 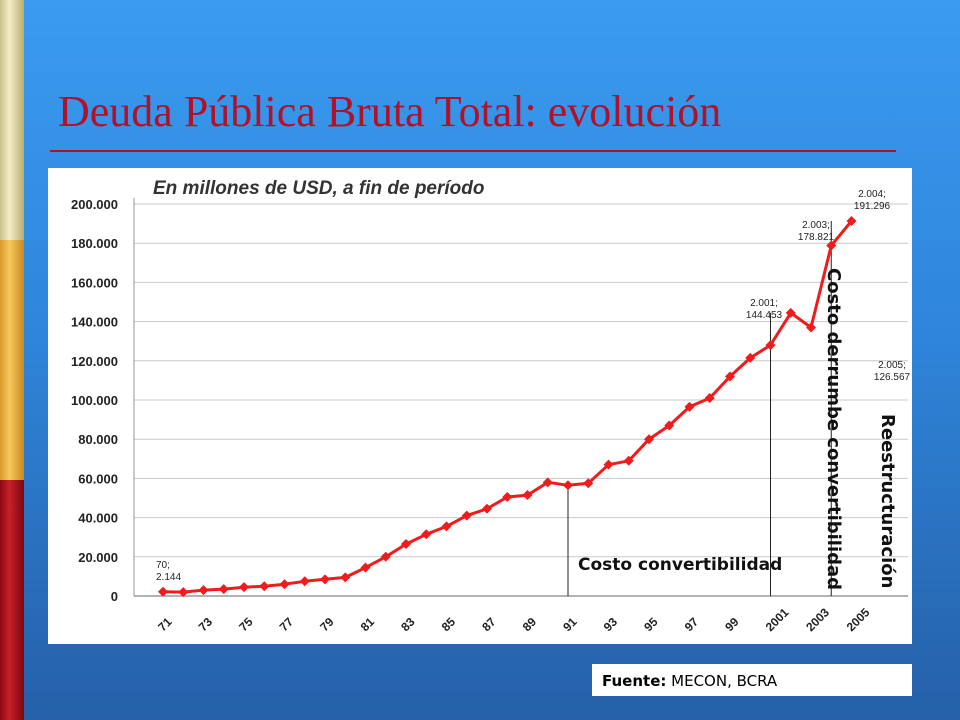 I want to click on y-tick-label: 140.000, so click(x=94, y=322).